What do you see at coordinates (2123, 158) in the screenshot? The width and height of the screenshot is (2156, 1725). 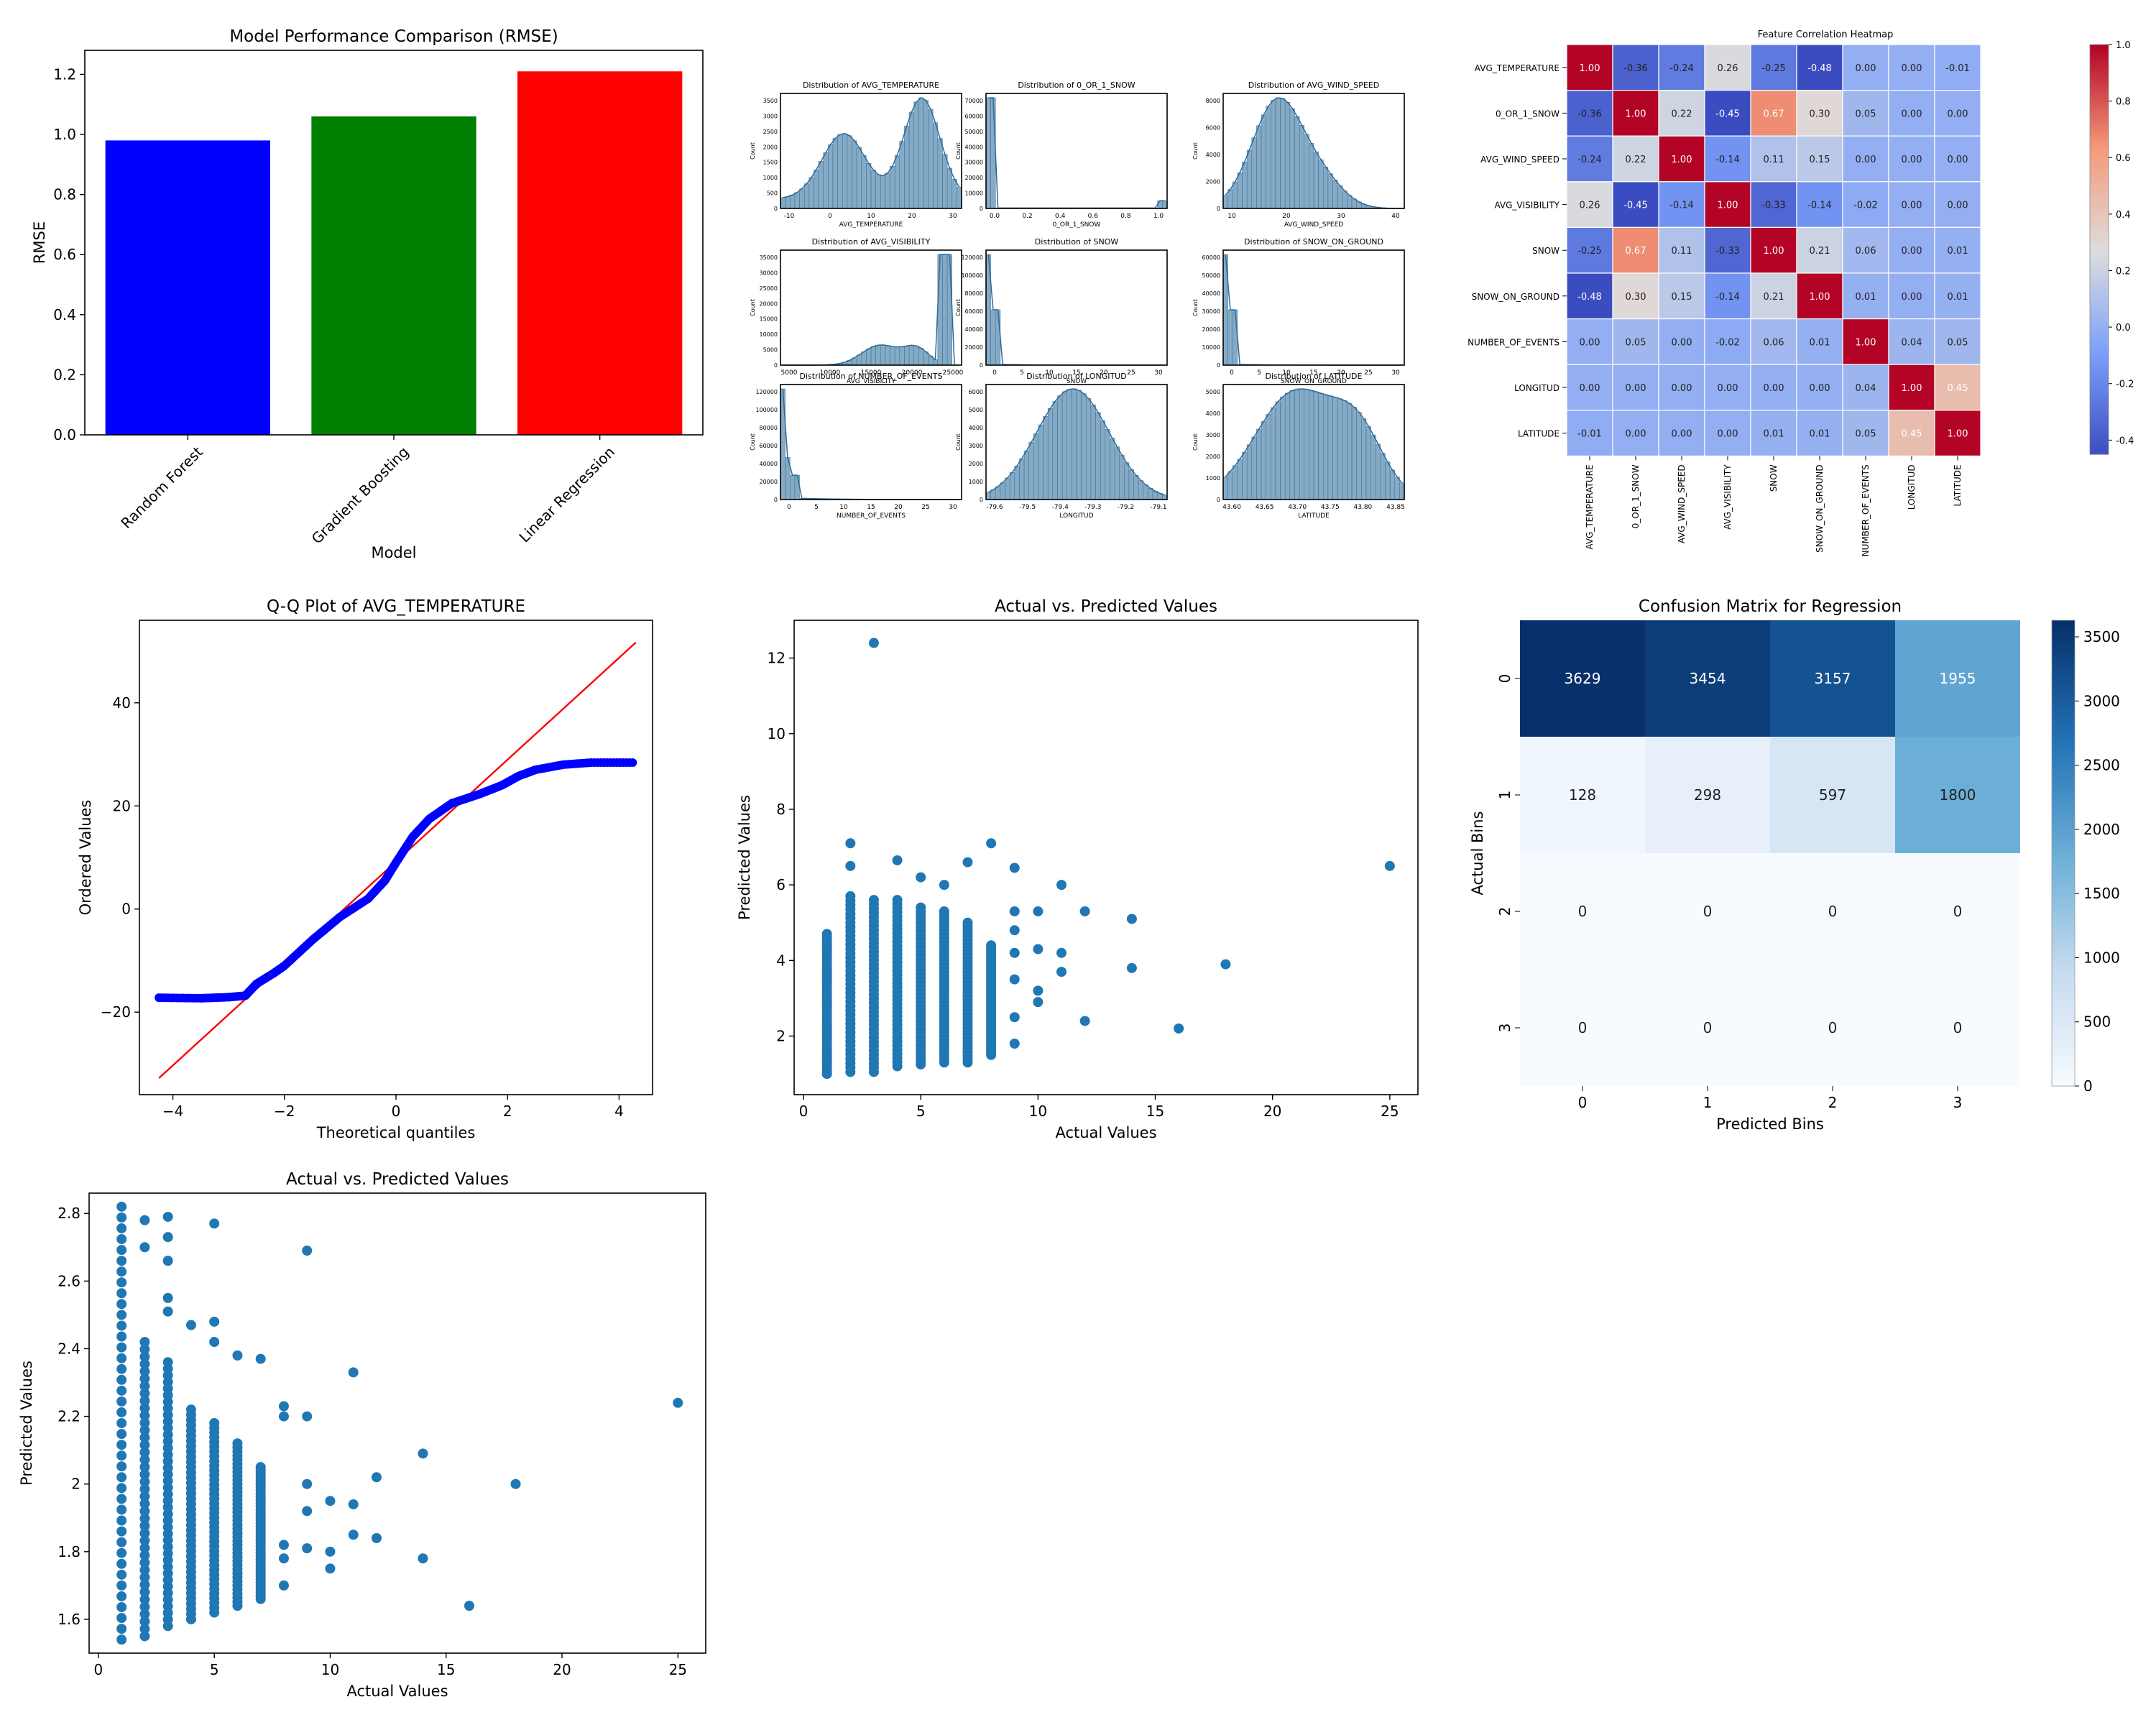 I see `corr-colorbar-label: 0.6` at bounding box center [2123, 158].